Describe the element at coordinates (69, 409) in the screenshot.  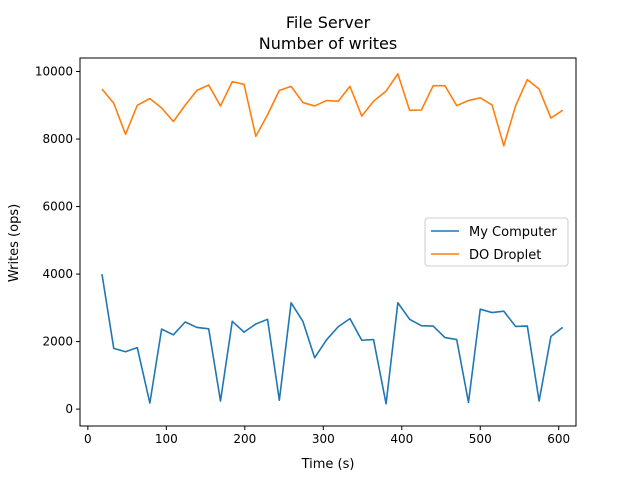
I see `y-tick-label: 0` at that location.